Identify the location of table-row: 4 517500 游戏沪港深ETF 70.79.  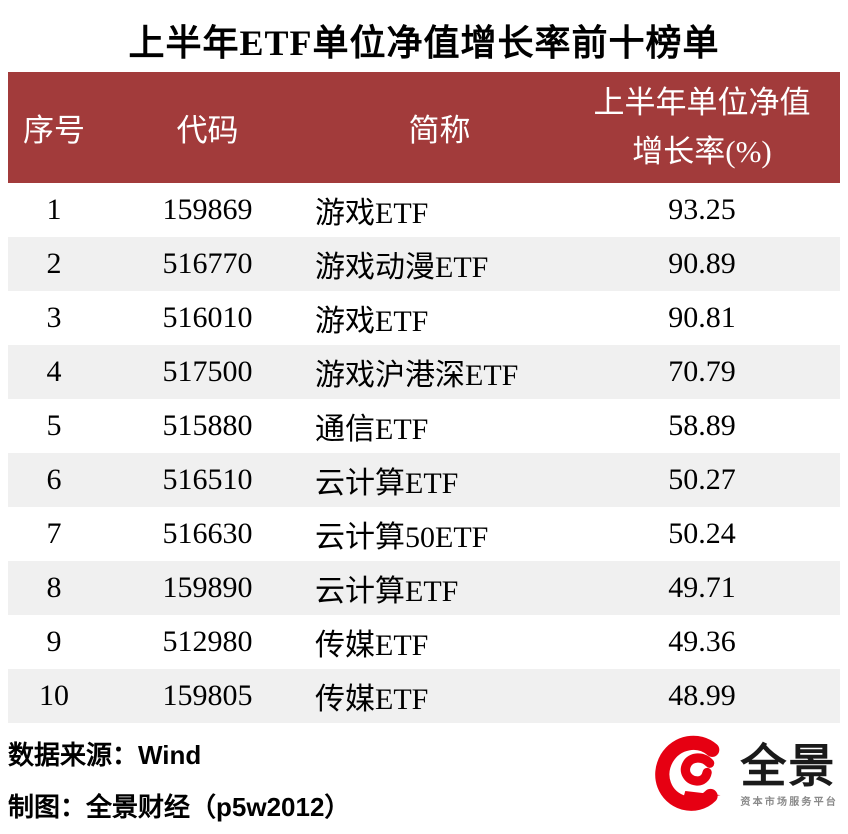
(424, 372).